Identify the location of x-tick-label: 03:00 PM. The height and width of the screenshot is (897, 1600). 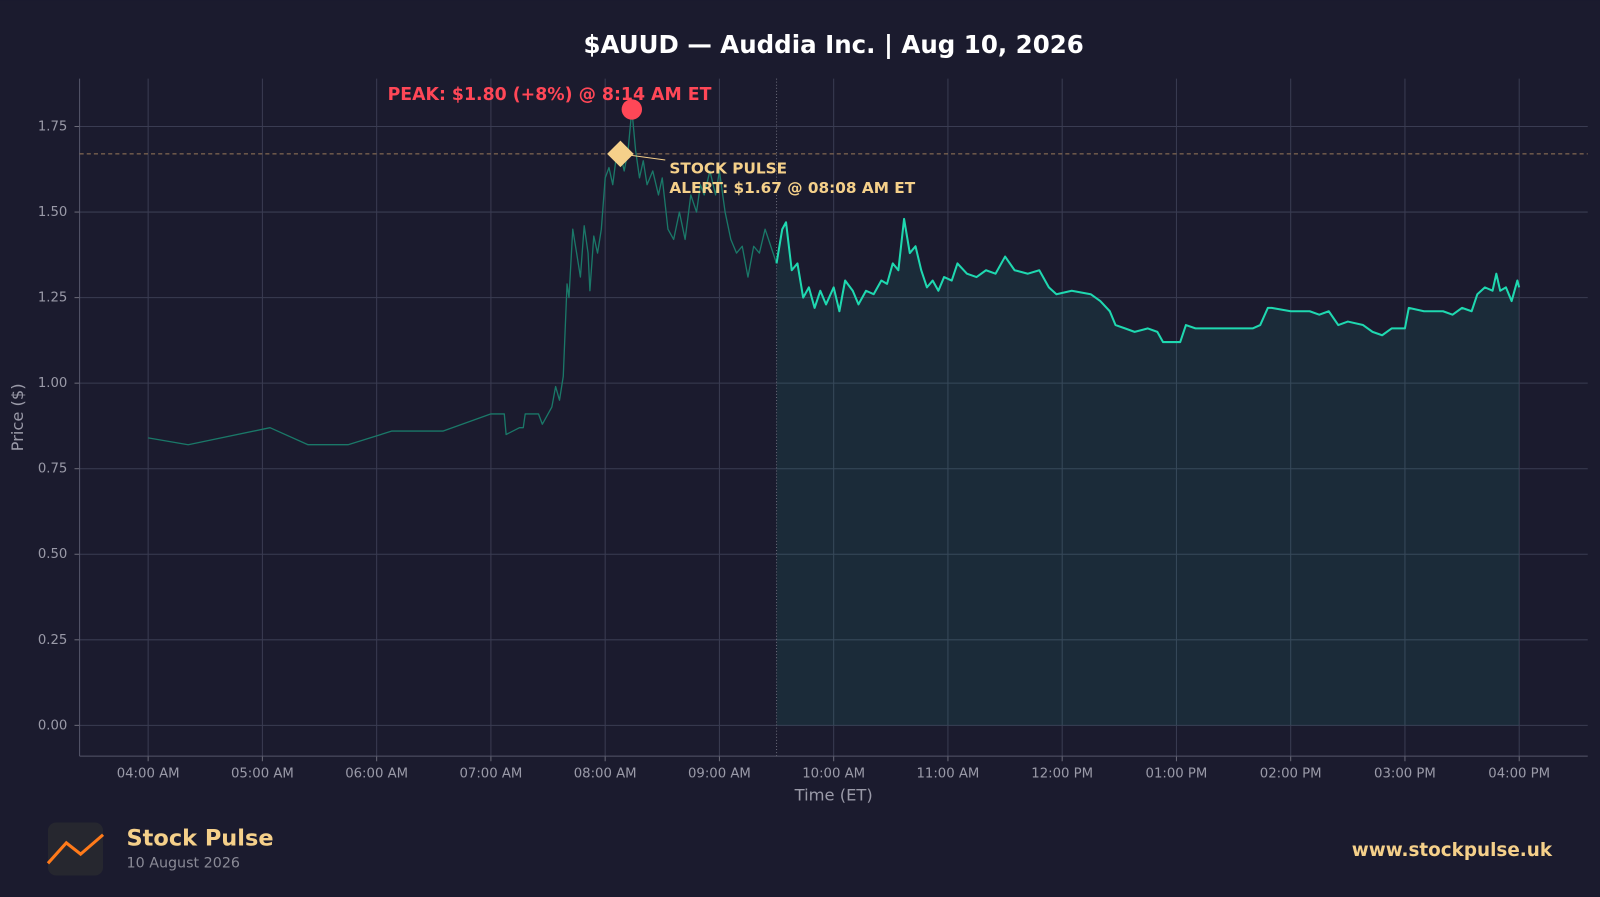
(1405, 774).